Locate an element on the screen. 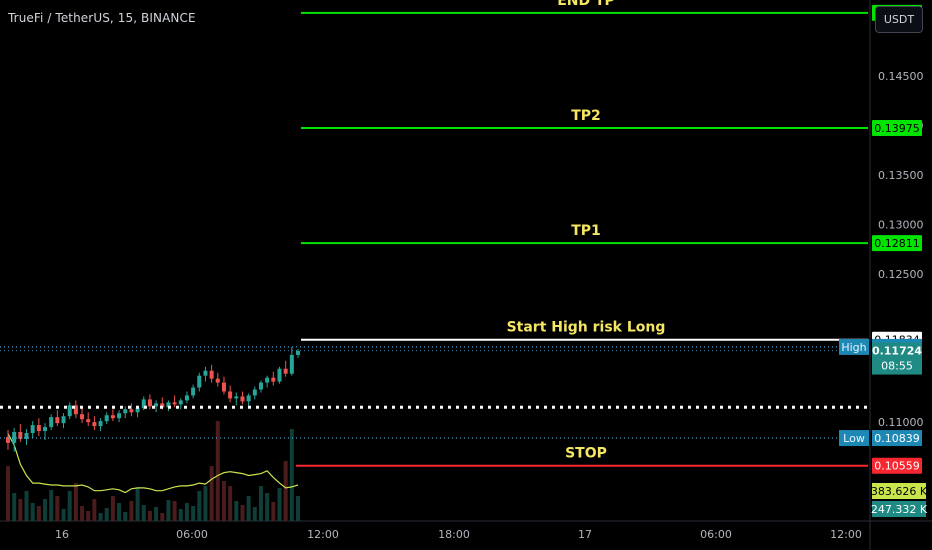 The image size is (932, 550). y-tick-label: 0.13500 is located at coordinates (901, 175).